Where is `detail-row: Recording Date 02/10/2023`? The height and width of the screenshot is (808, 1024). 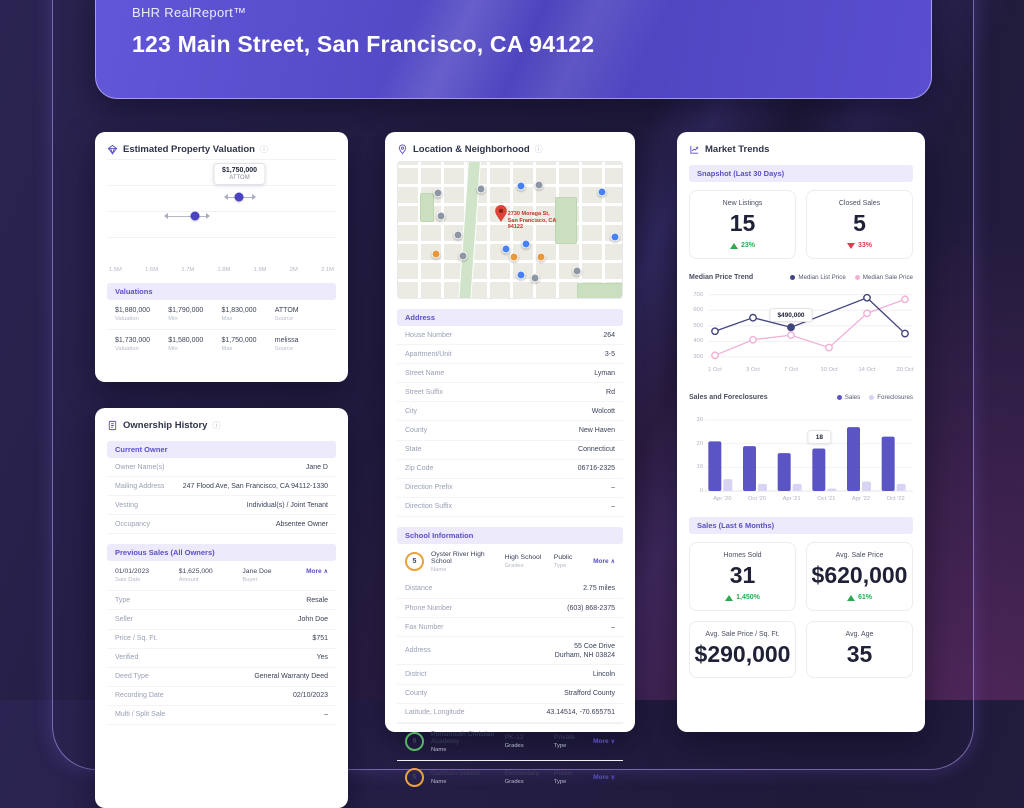 detail-row: Recording Date 02/10/2023 is located at coordinates (221, 696).